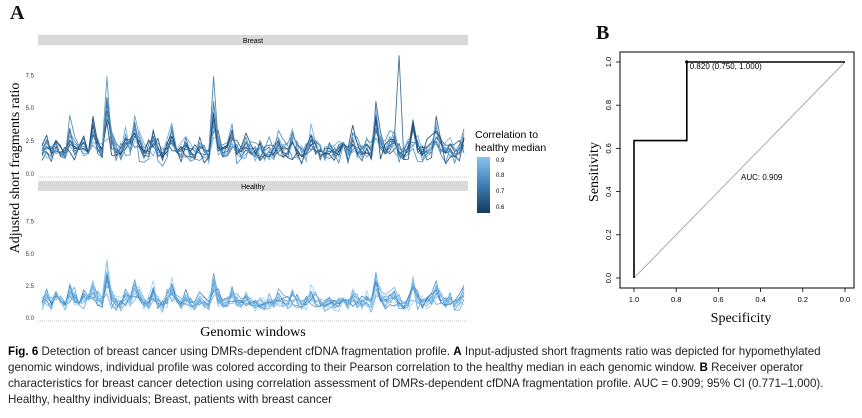 This screenshot has height=418, width=862. Describe the element at coordinates (30, 125) in the screenshot. I see `breast-yaxis: 0.0 2.5 5.0 7.5` at that location.